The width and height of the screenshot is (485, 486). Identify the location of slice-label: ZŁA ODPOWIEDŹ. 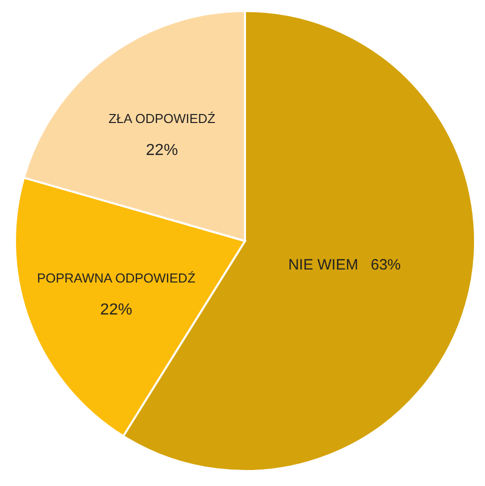
(162, 118).